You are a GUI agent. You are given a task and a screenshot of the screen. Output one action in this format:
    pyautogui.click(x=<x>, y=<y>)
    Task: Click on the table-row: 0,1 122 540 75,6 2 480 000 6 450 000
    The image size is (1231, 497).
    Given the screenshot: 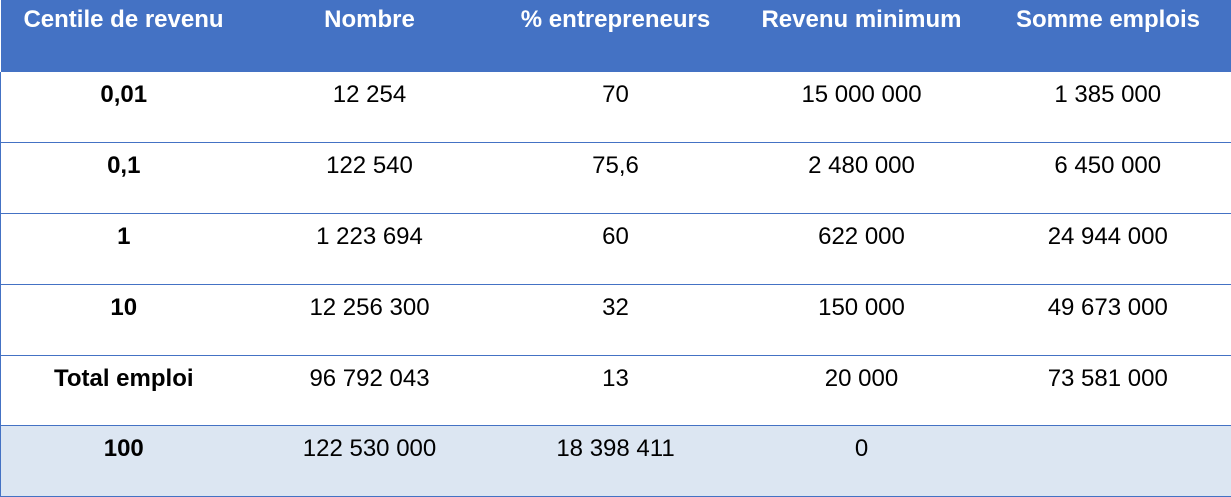 What is the action you would take?
    pyautogui.click(x=615, y=178)
    